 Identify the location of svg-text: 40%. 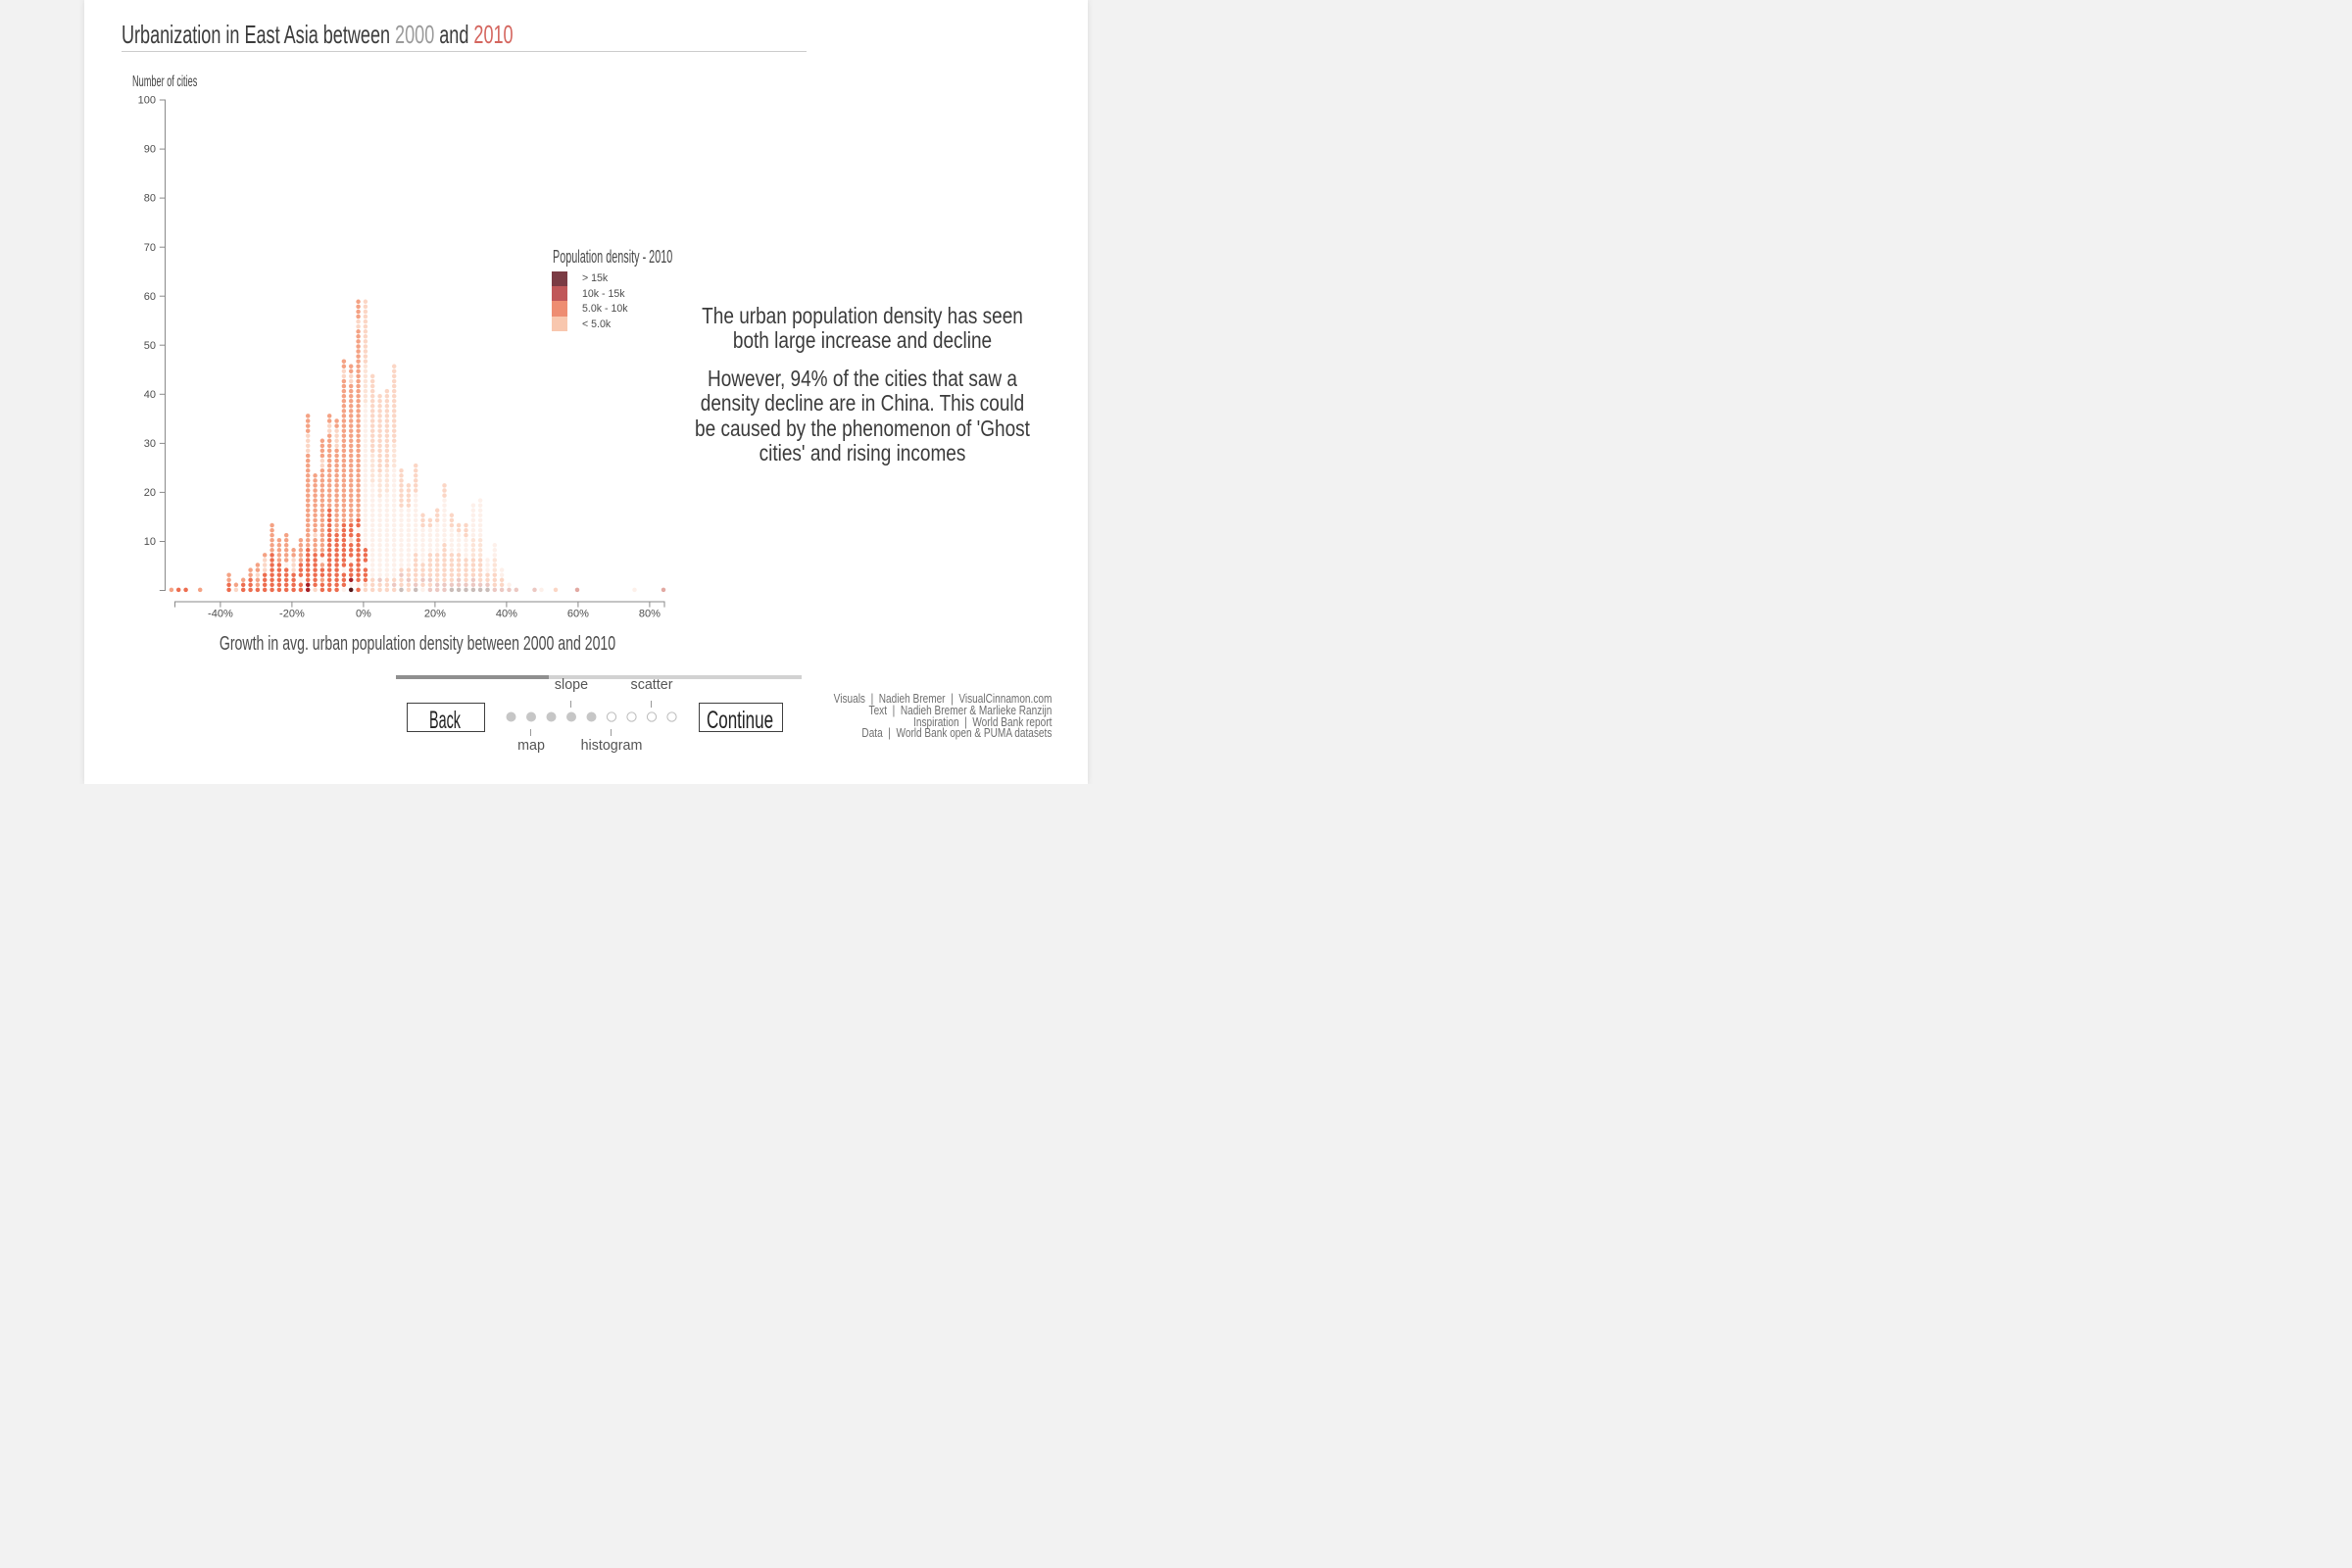
(506, 614).